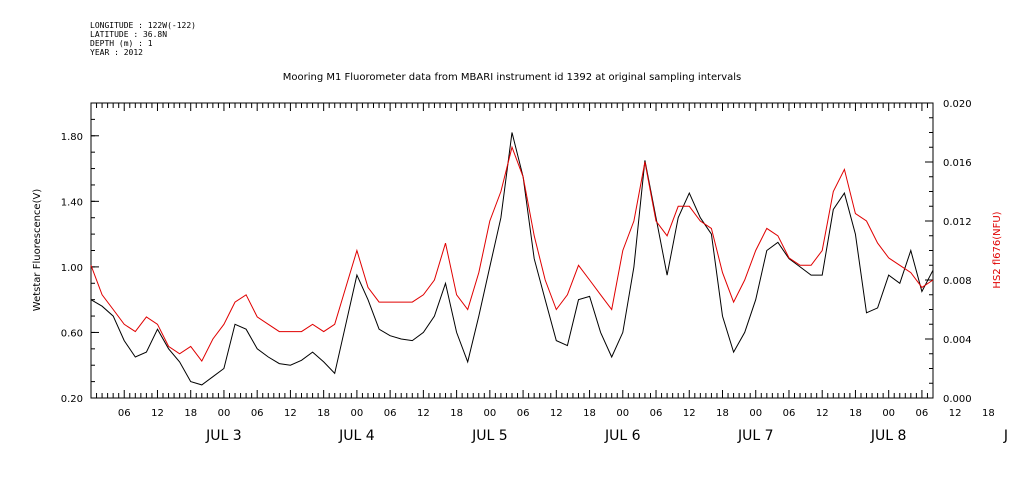 Image resolution: width=1009 pixels, height=504 pixels. I want to click on y-axis-label: Wetstar Fluorescence(V), so click(37, 250).